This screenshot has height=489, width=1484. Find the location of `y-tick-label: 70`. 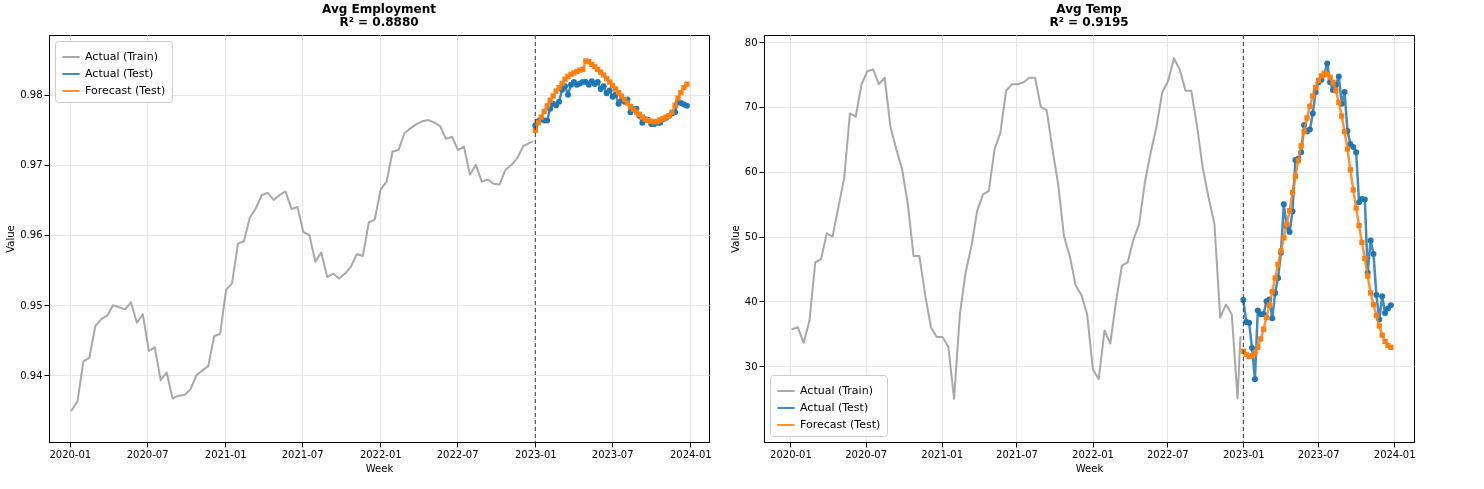

y-tick-label: 70 is located at coordinates (751, 107).